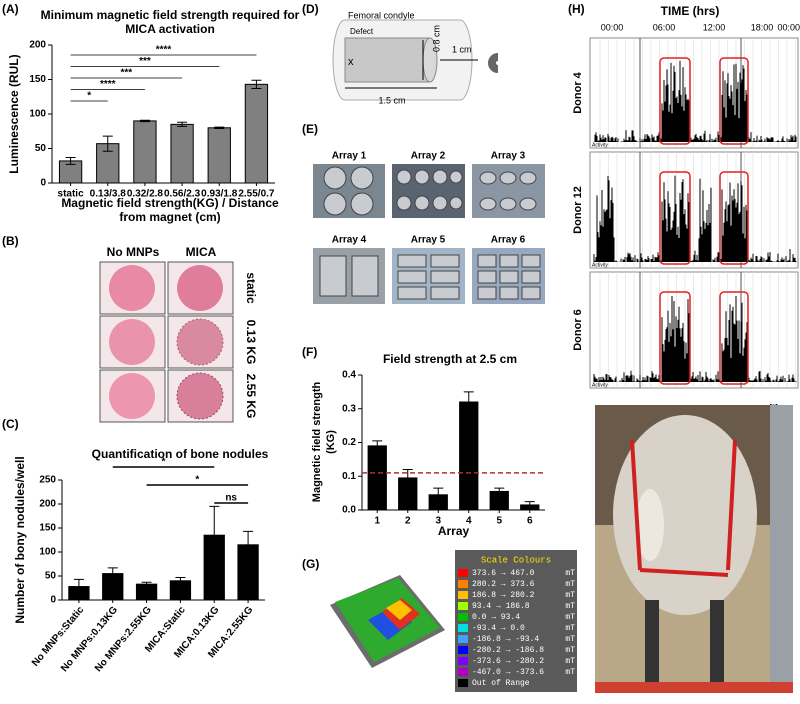 The image size is (800, 704). I want to click on y-tick-label: 200, so click(47, 504).